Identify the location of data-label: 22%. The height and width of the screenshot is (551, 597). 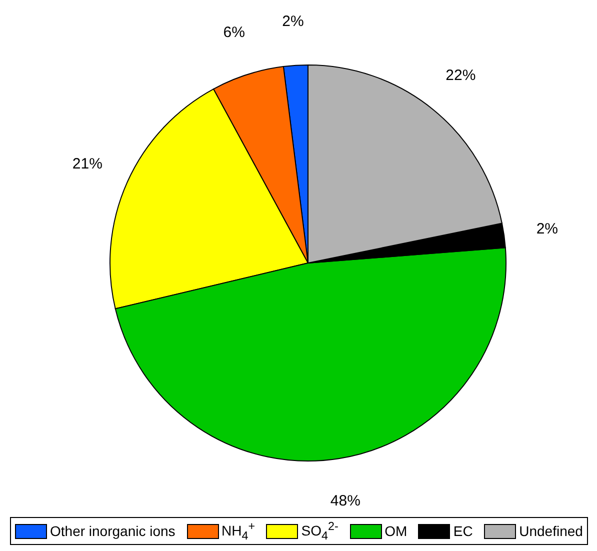
(461, 75).